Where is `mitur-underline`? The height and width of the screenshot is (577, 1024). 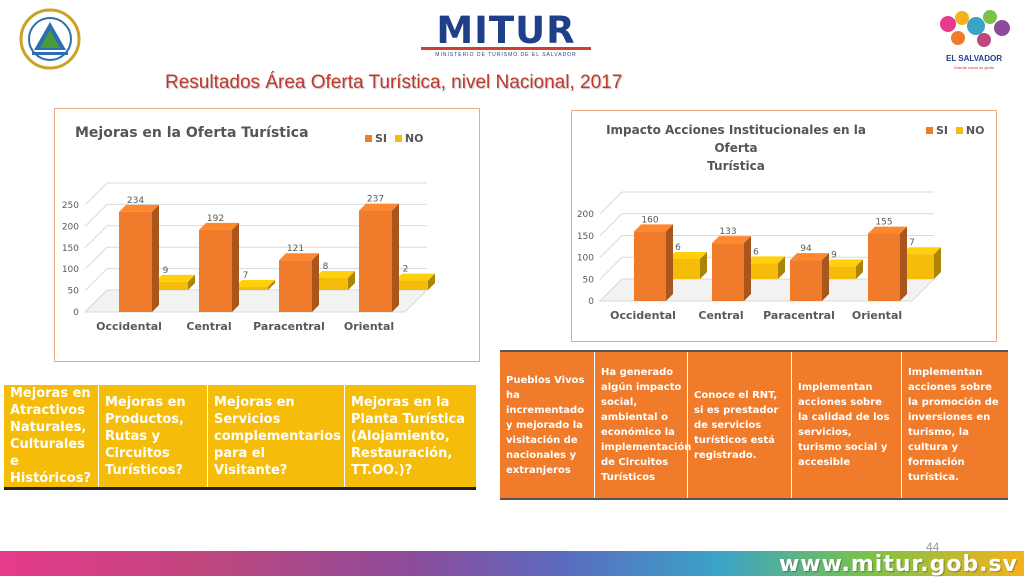
mitur-underline is located at coordinates (506, 48).